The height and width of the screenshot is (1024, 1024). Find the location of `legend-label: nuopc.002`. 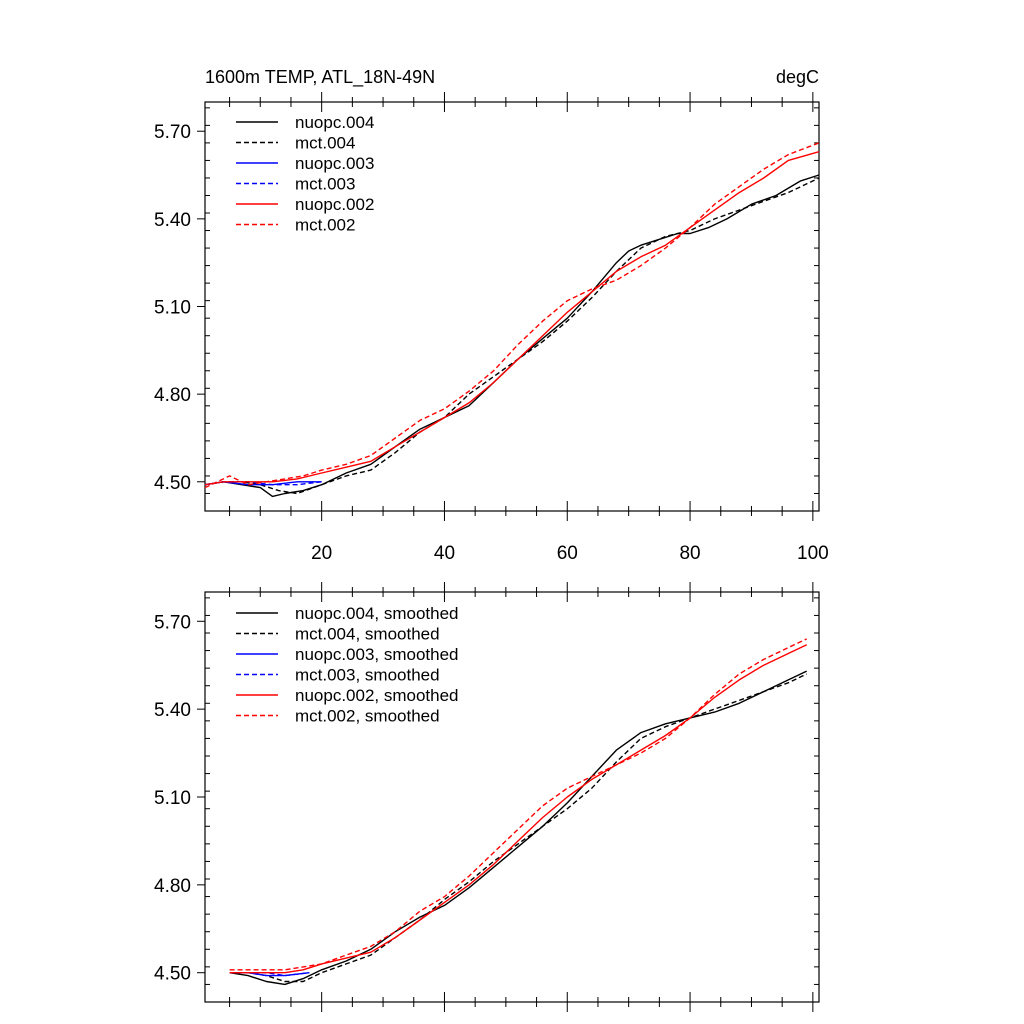

legend-label: nuopc.002 is located at coordinates (334, 204).